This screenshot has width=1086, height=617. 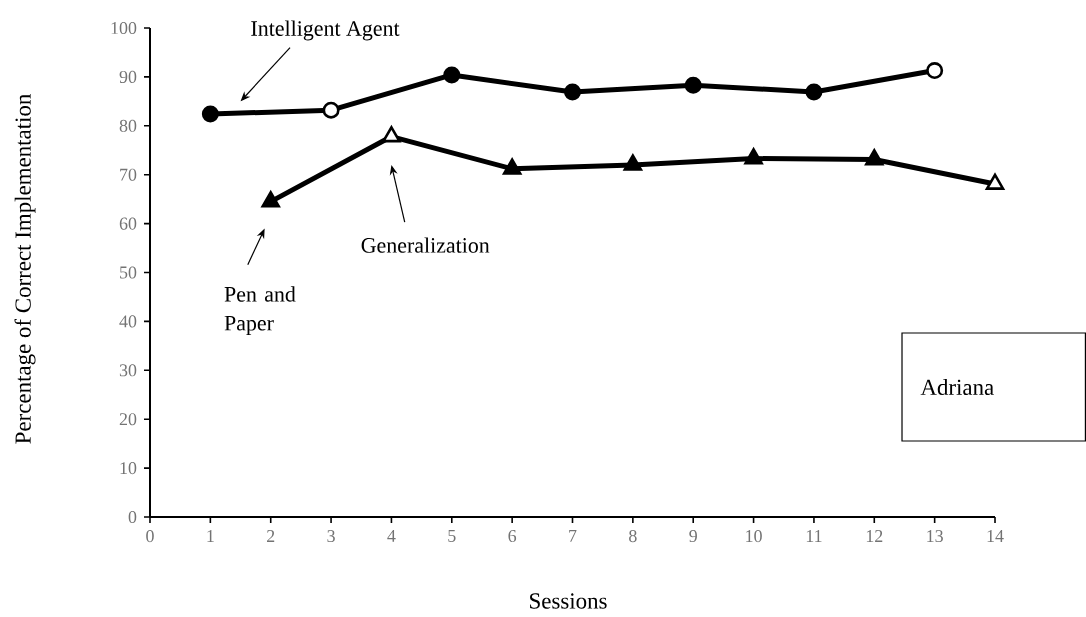 I want to click on x-tick-label: 2, so click(x=271, y=536).